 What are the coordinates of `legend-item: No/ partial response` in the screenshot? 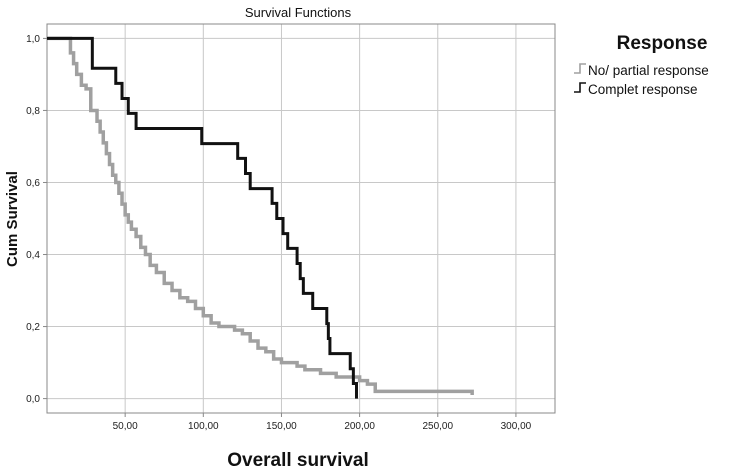 It's located at (641, 70).